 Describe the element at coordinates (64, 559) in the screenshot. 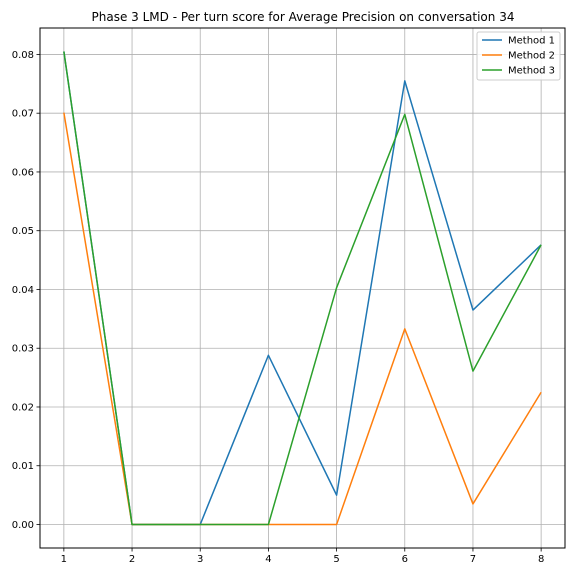

I see `x-tick-label: 1` at that location.